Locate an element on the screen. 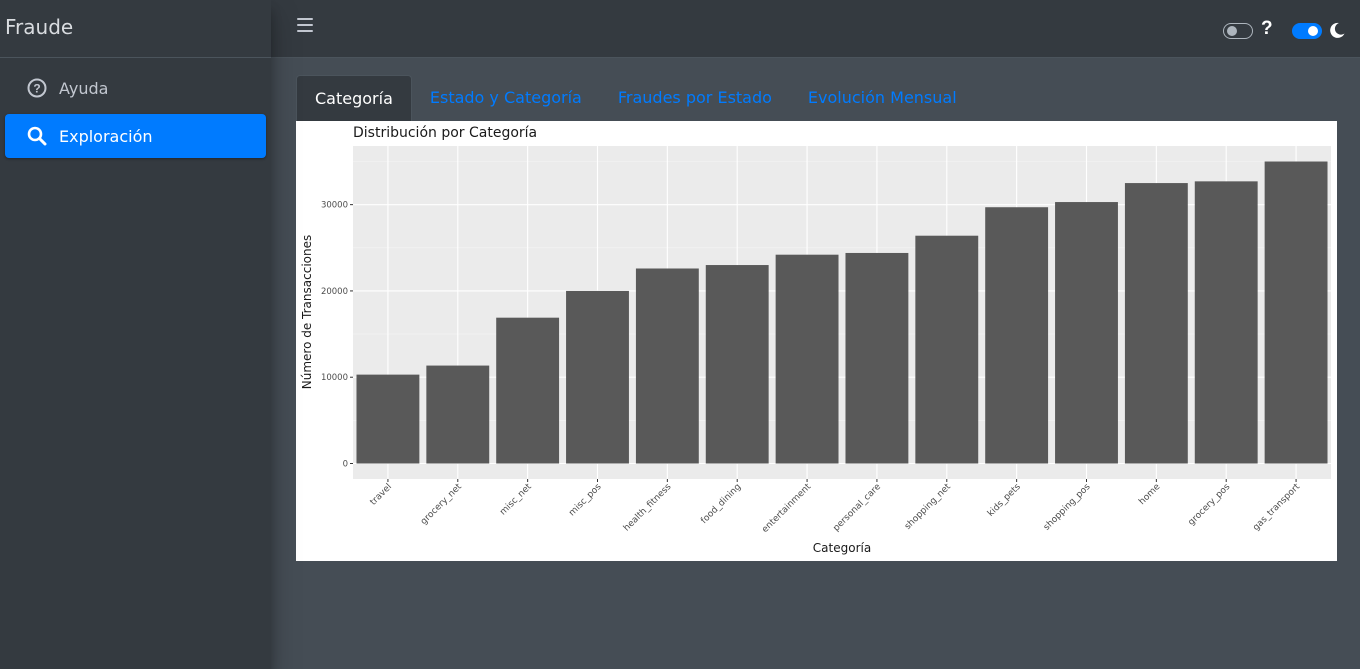 The width and height of the screenshot is (1360, 669). top-navbar: ? is located at coordinates (815, 29).